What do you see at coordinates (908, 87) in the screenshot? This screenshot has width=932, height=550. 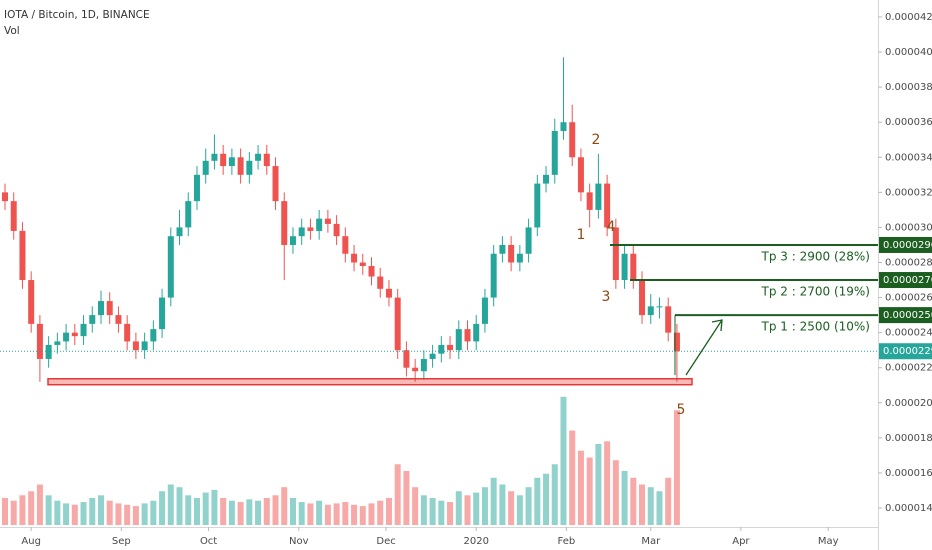 I see `y-tick-label: 0.00003800` at bounding box center [908, 87].